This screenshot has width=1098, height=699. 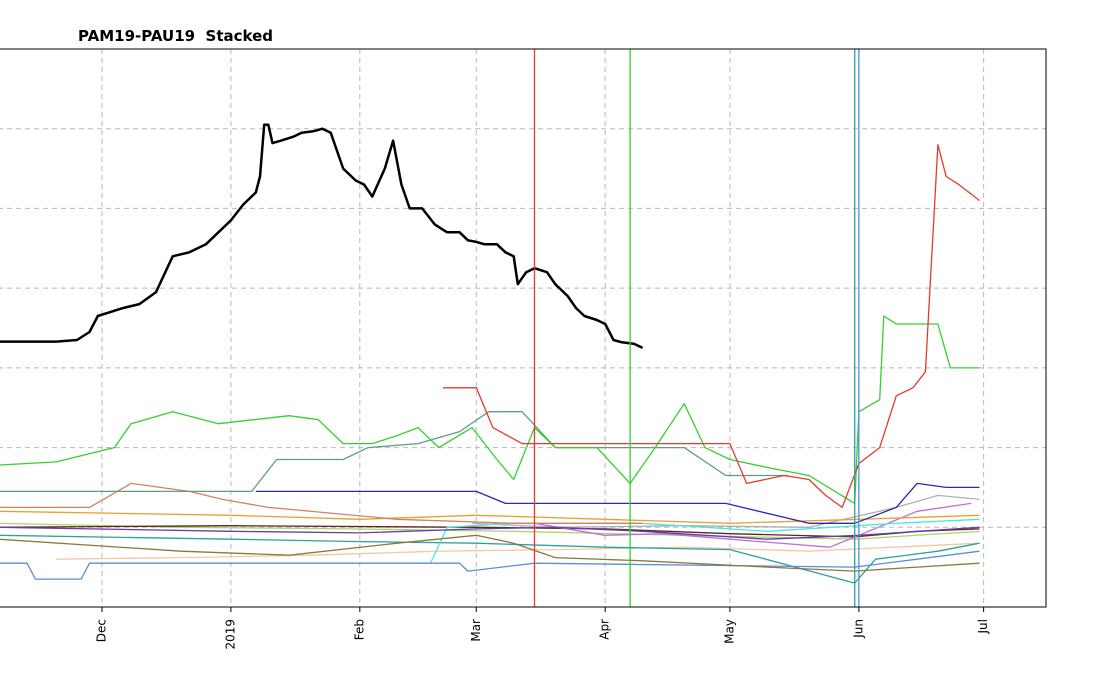 I want to click on tick-layer: Dec 2019 Feb Mar Apr May Jun Jul, so click(x=542, y=628).